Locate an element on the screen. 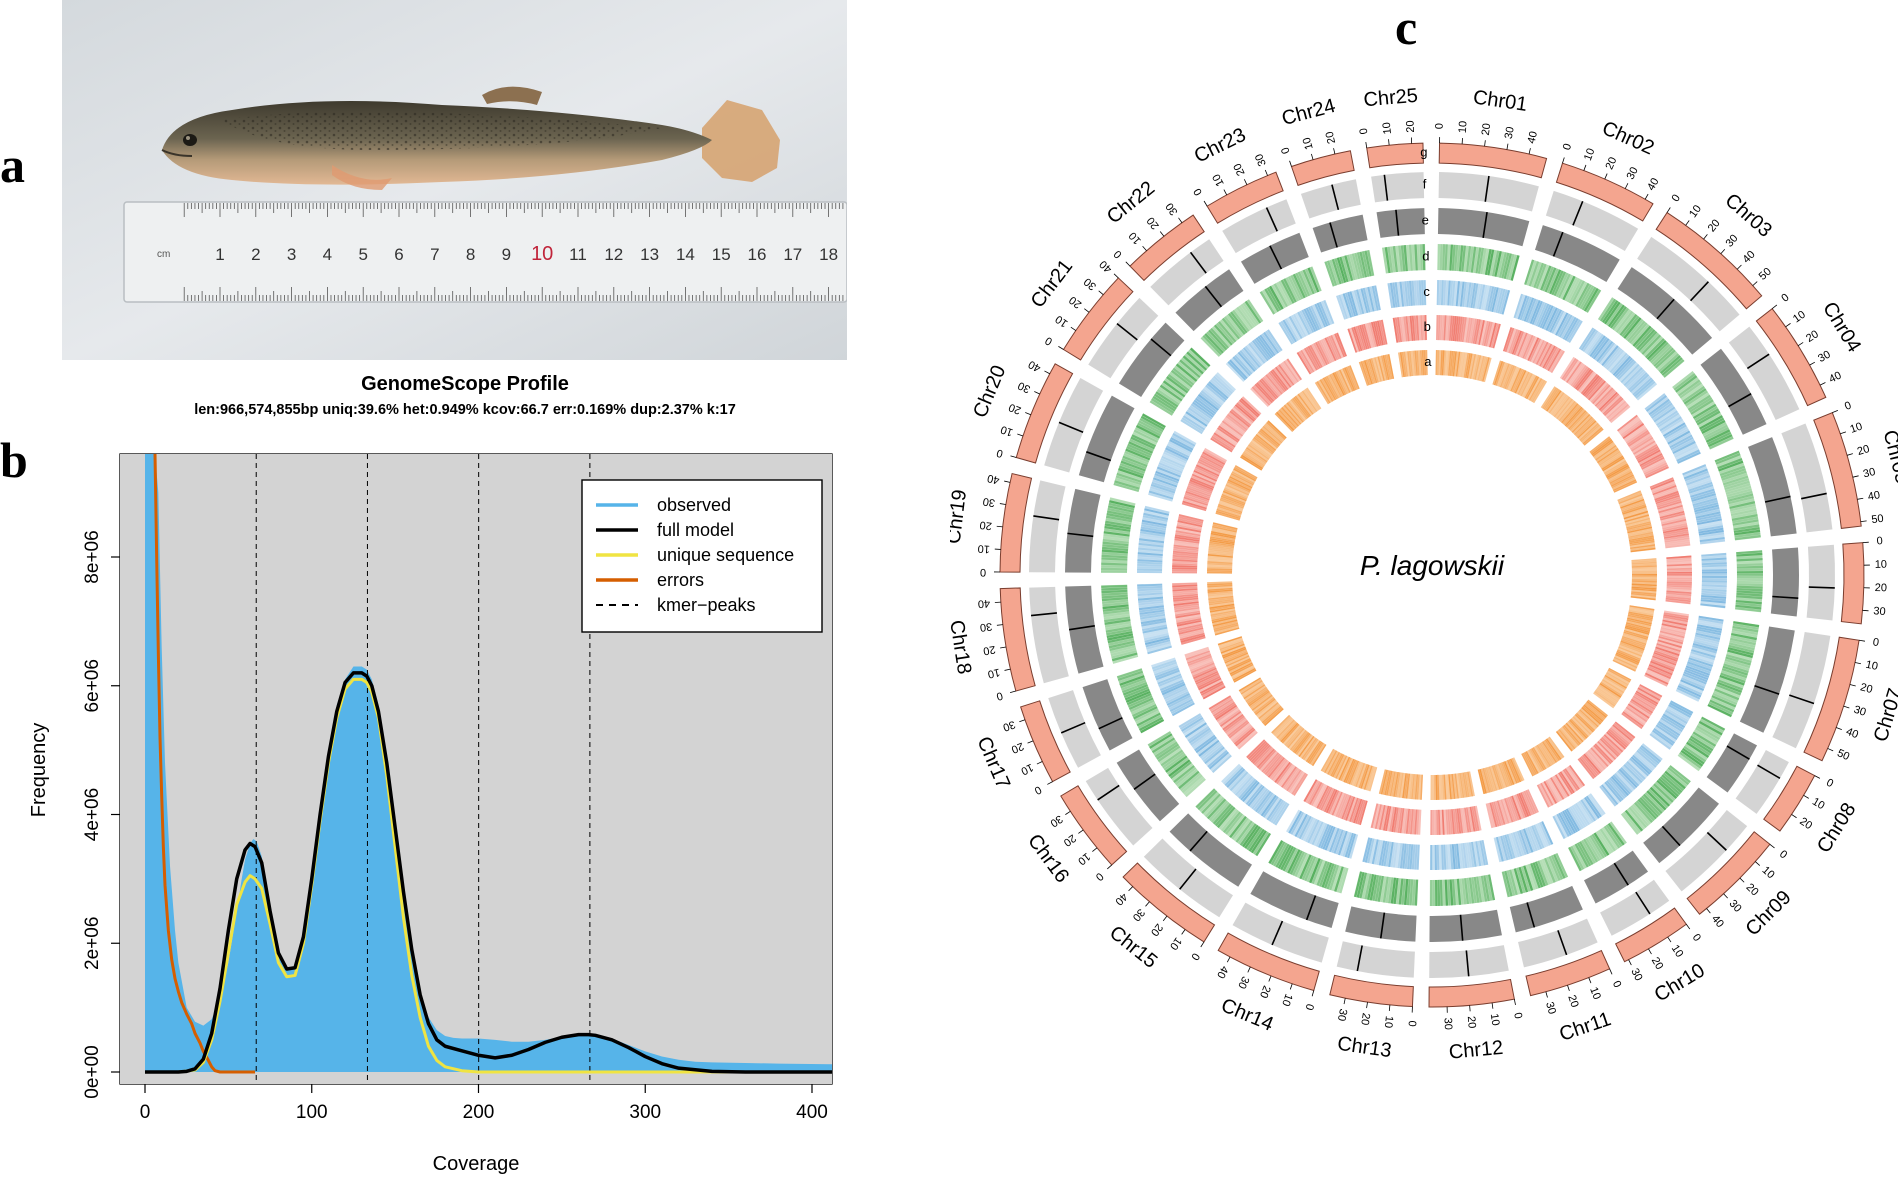 This screenshot has width=1898, height=1177. track-f-Chr01 is located at coordinates (1488, 192).